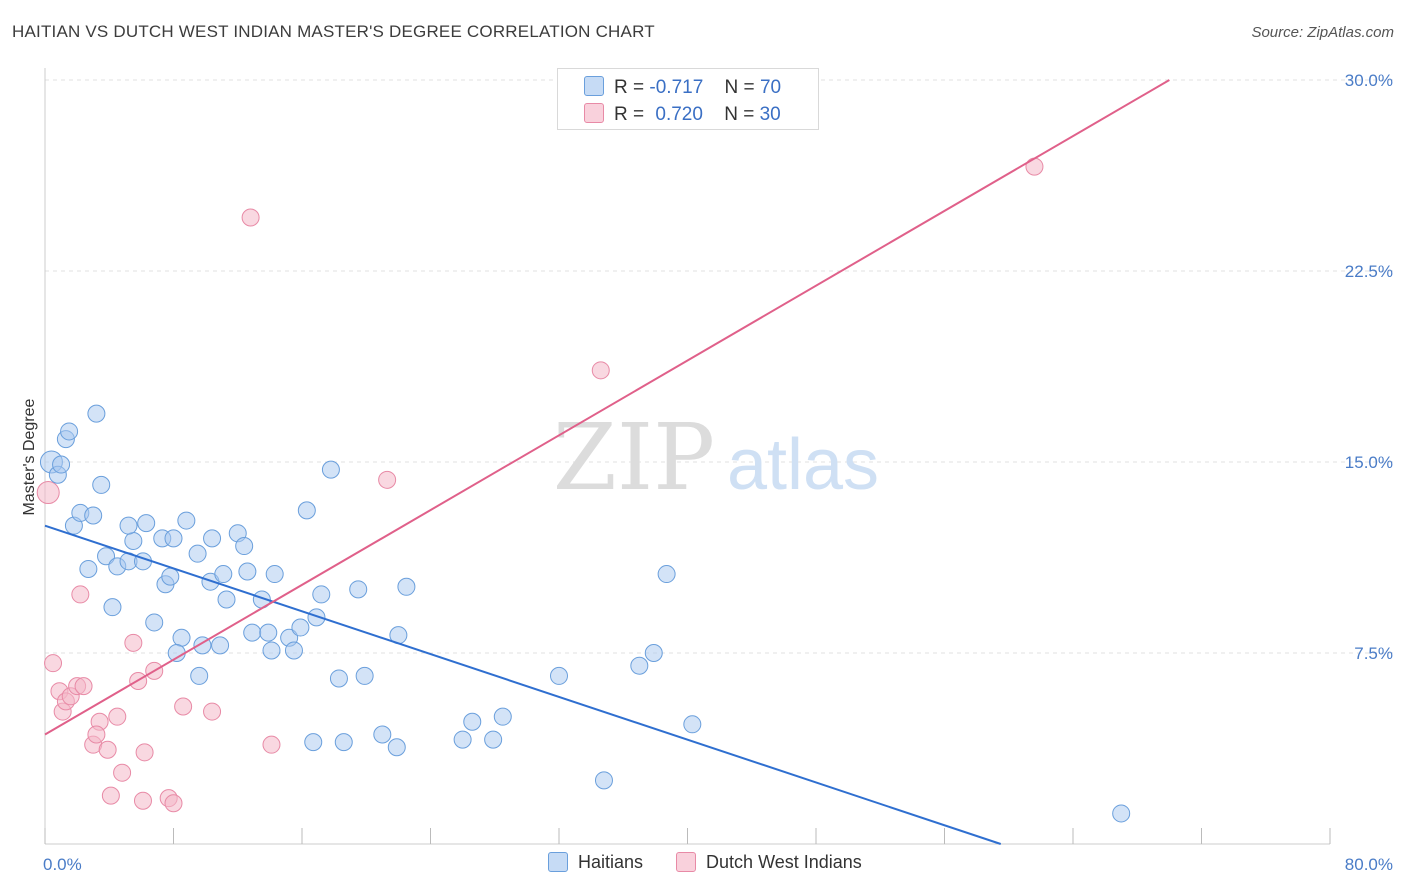 The image size is (1406, 892). What do you see at coordinates (679, 114) in the screenshot?
I see `r-value: 0.720` at bounding box center [679, 114].